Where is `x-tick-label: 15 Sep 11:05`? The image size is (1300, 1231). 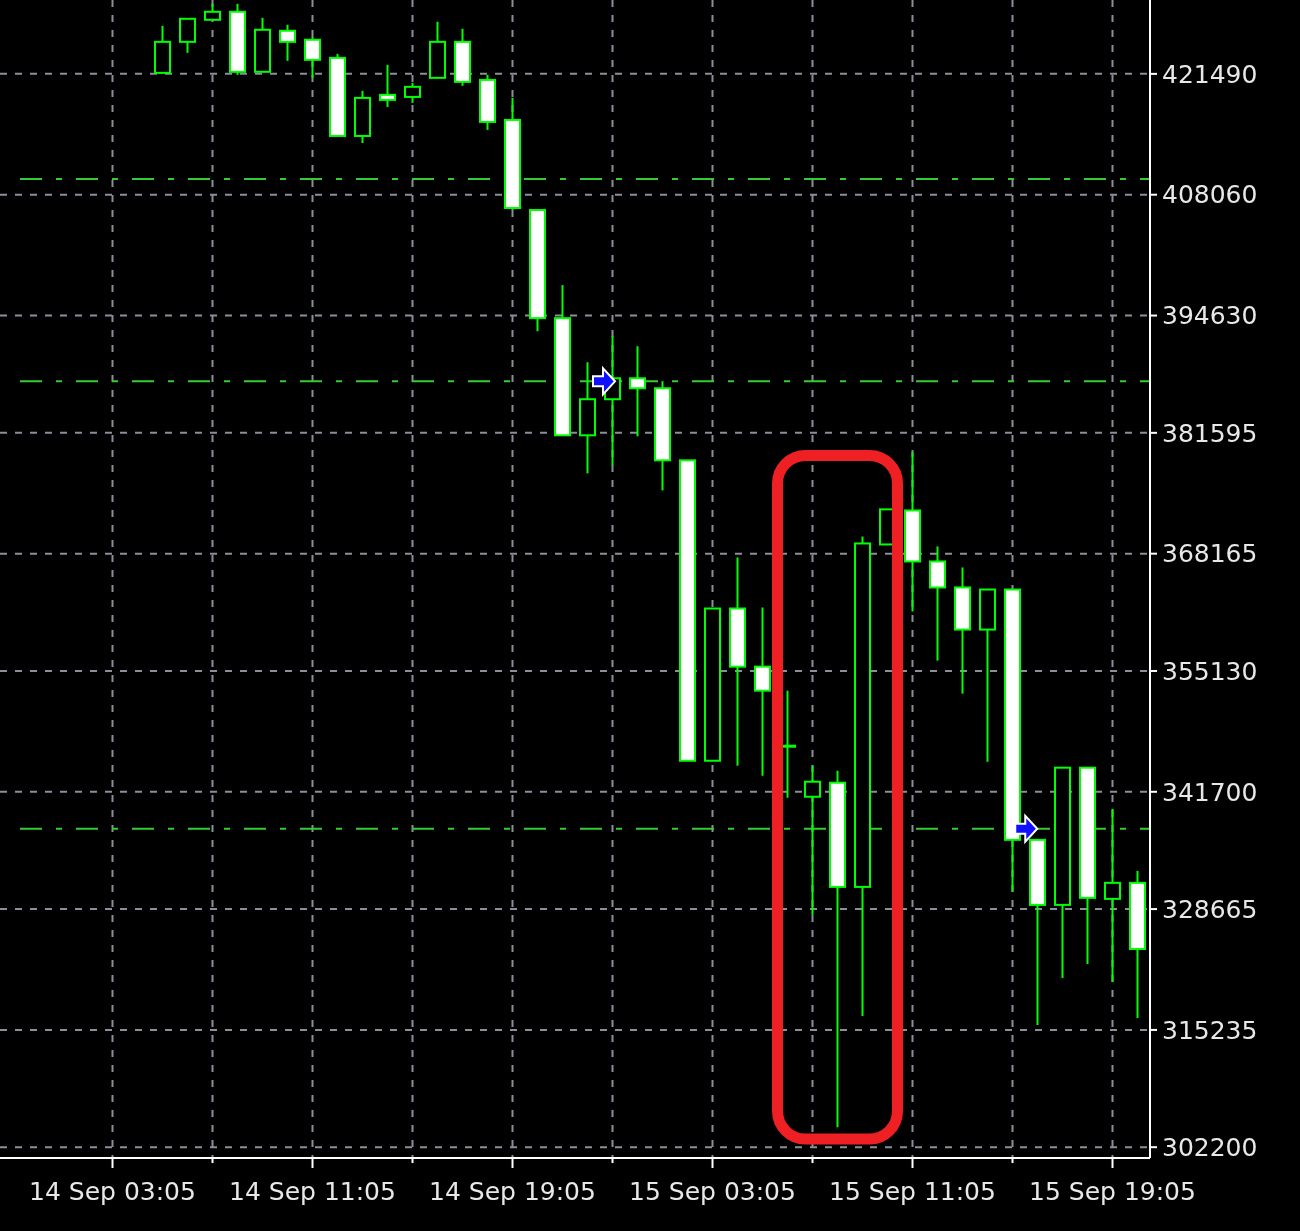
x-tick-label: 15 Sep 11:05 is located at coordinates (912, 1191).